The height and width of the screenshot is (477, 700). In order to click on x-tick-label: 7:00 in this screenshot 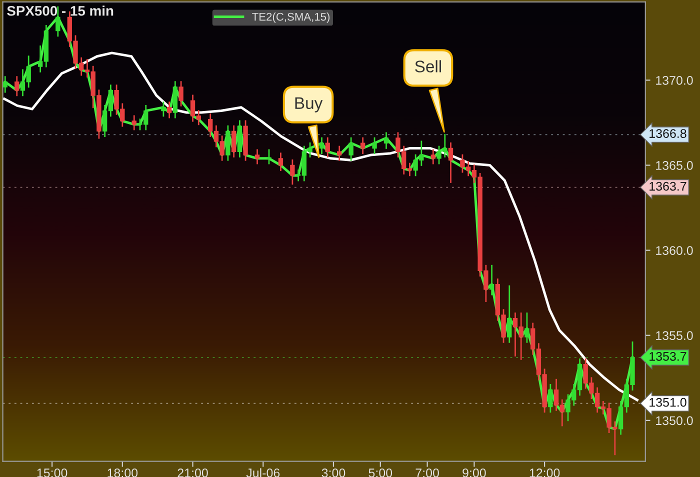, I will do `click(427, 472)`.